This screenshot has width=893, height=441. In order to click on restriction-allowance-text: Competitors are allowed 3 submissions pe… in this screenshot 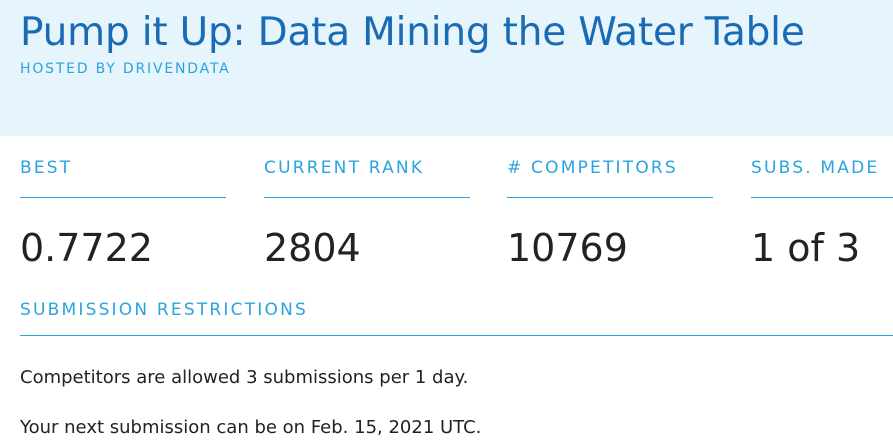, I will do `click(244, 377)`.